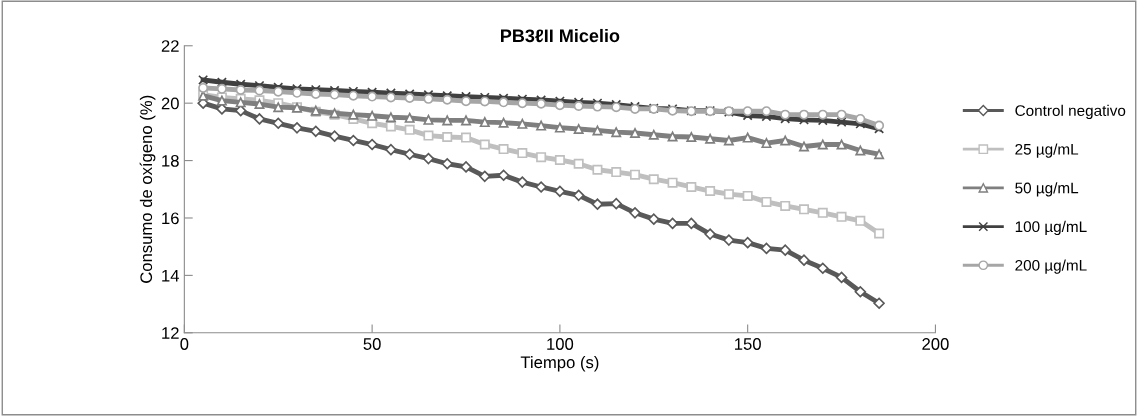 The width and height of the screenshot is (1138, 416). I want to click on x-axis-title: Tiempo (s), so click(559, 363).